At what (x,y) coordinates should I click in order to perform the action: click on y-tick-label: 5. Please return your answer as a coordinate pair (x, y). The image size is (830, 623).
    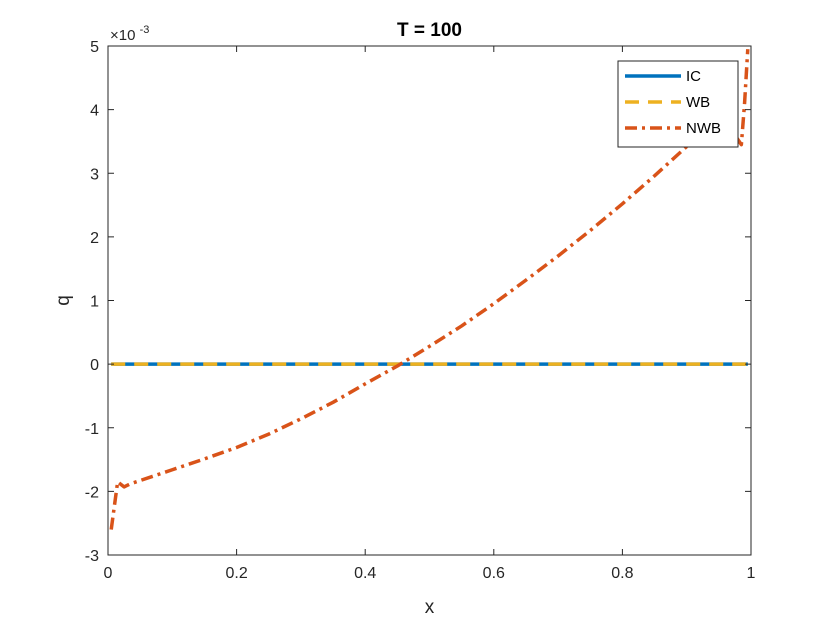
    Looking at the image, I should click on (94, 47).